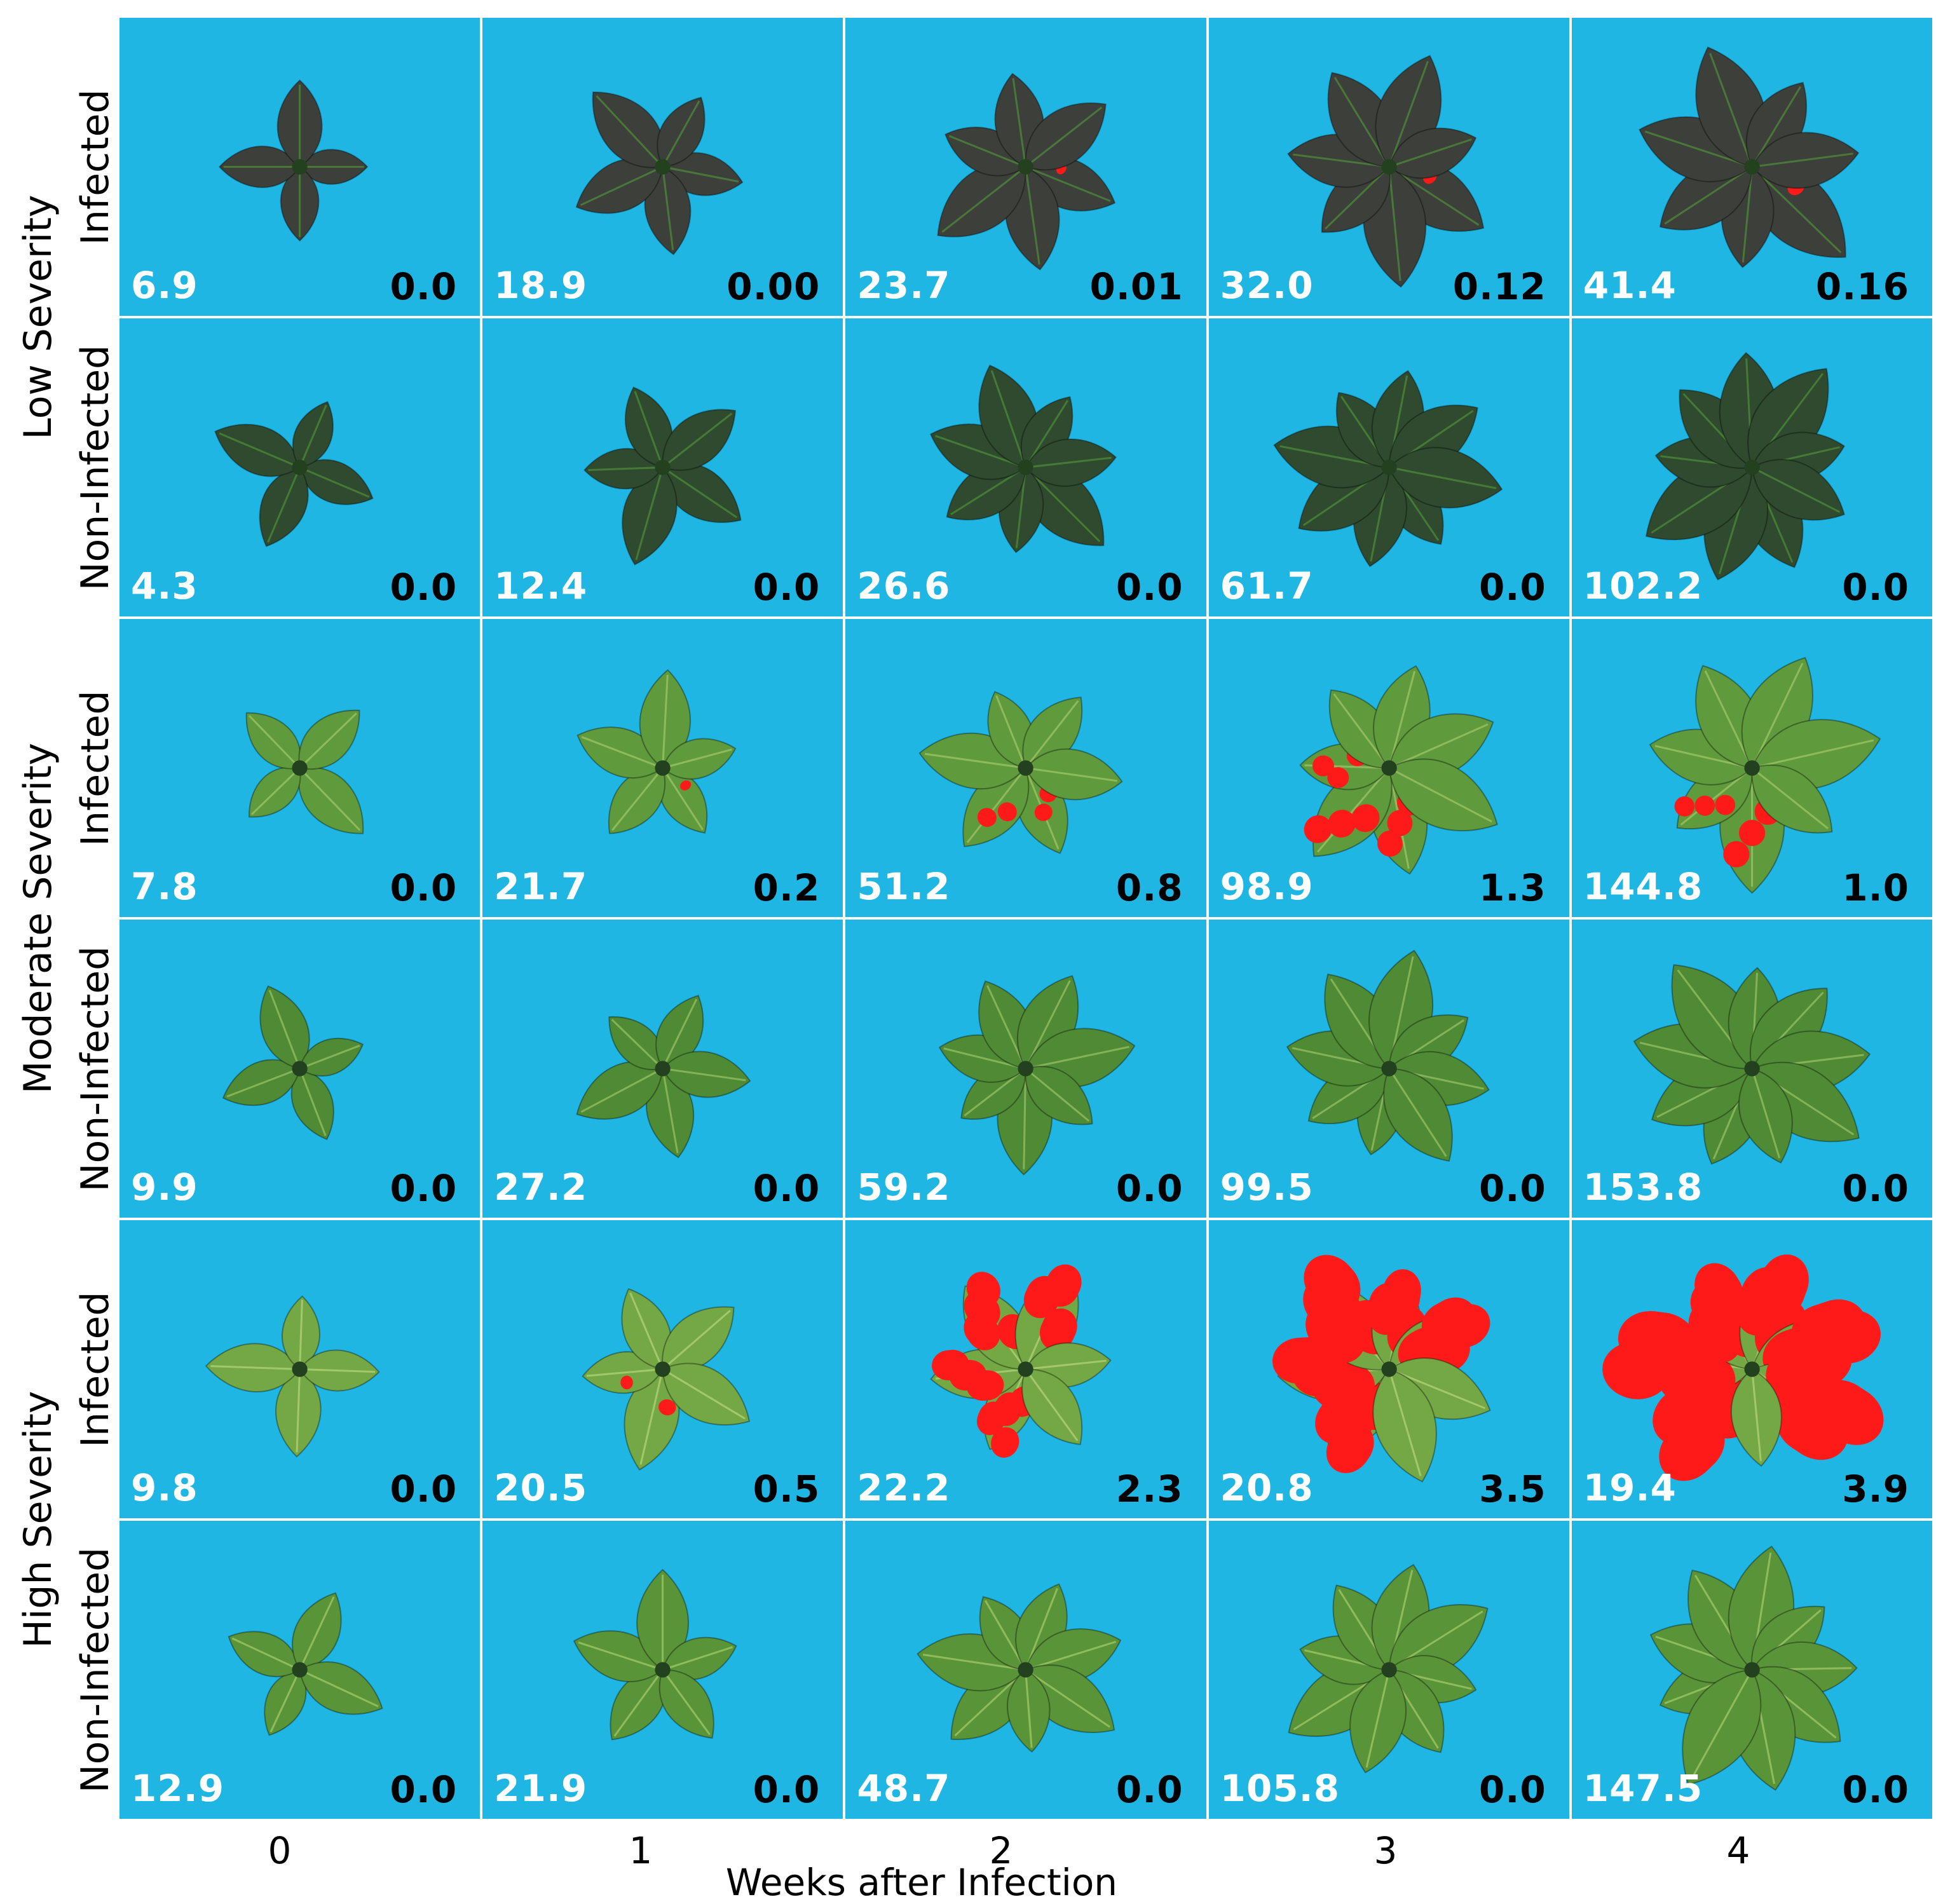 This screenshot has width=1936, height=1904. What do you see at coordinates (904, 1187) in the screenshot?
I see `leaf-area-value: 59.2` at bounding box center [904, 1187].